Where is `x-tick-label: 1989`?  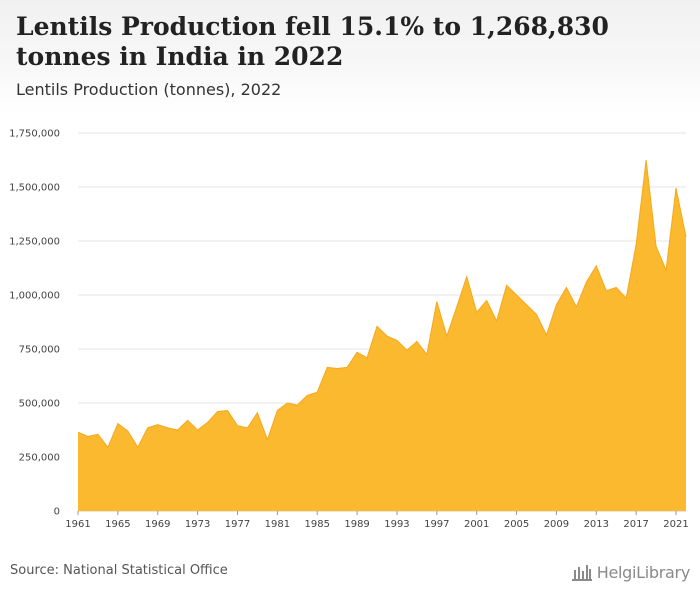 x-tick-label: 1989 is located at coordinates (356, 524).